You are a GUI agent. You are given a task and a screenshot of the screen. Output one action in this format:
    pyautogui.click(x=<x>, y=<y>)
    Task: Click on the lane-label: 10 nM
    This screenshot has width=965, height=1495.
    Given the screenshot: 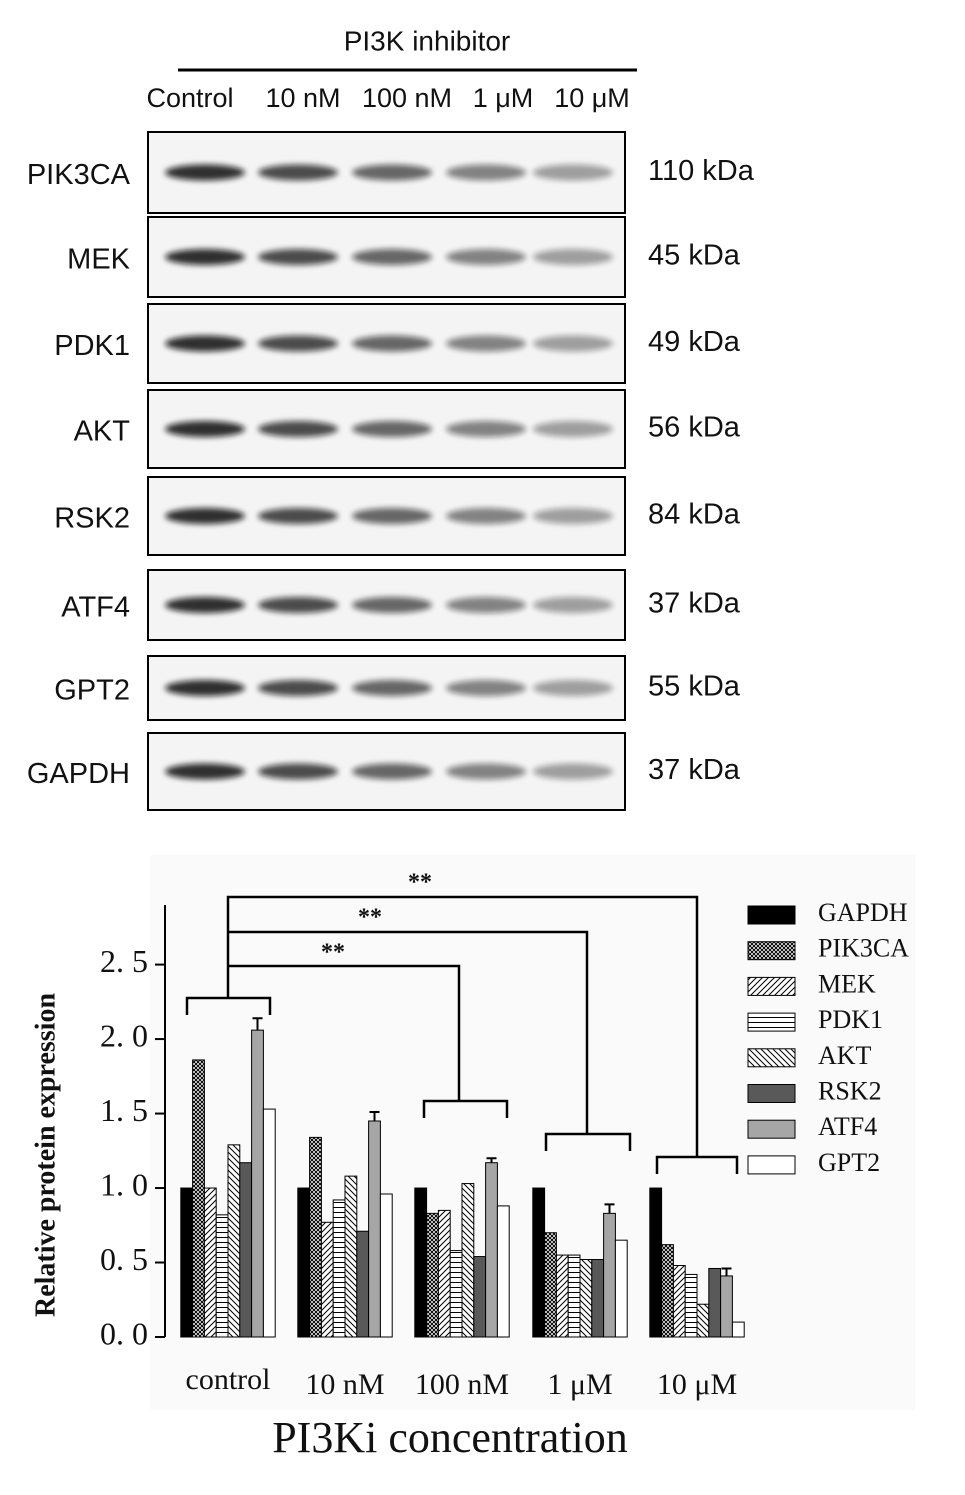 What is the action you would take?
    pyautogui.click(x=302, y=98)
    